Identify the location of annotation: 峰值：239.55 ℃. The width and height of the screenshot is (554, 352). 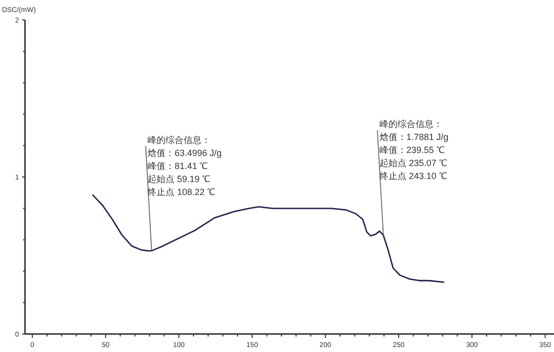
(411, 150).